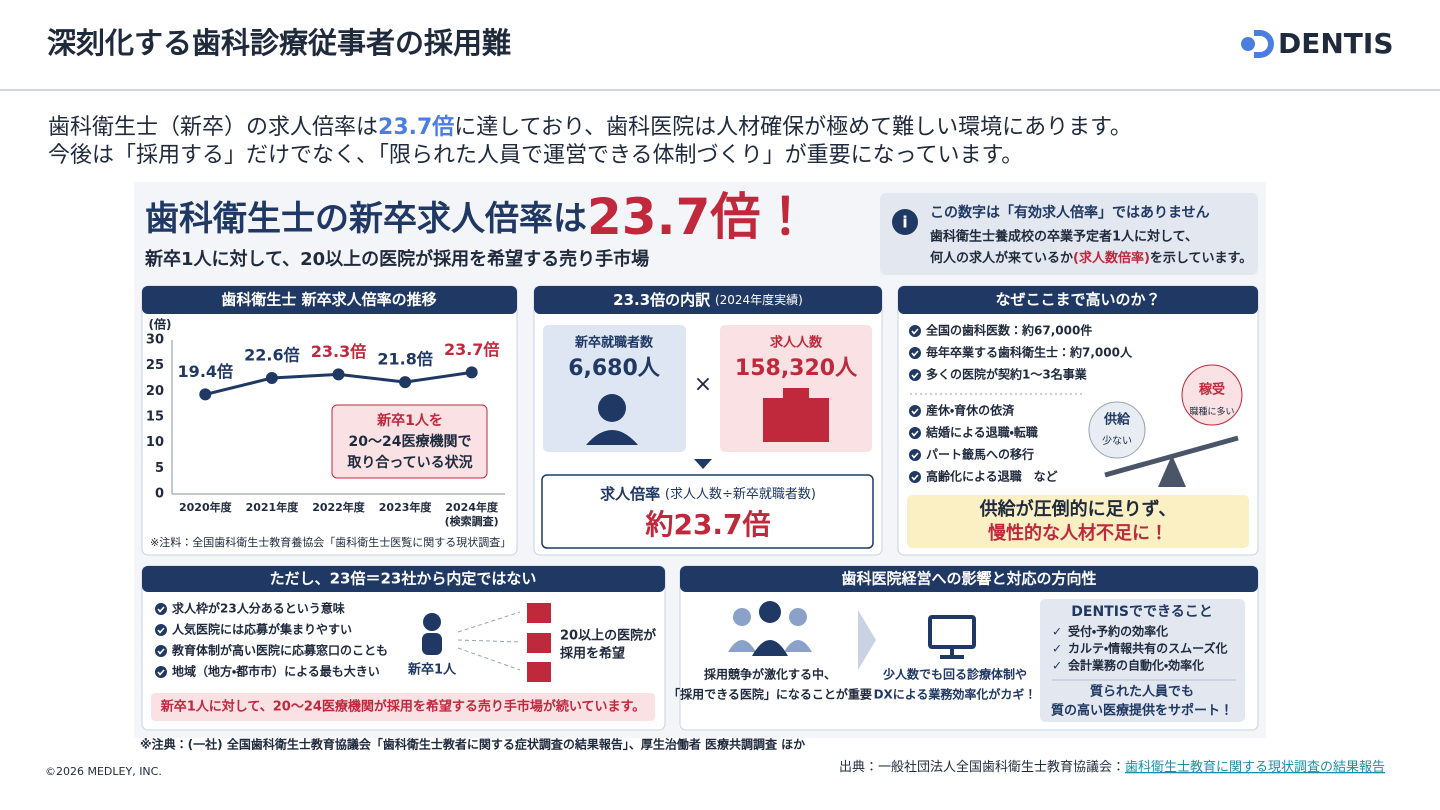 Image resolution: width=1440 pixels, height=810 pixels. Describe the element at coordinates (614, 388) in the screenshot. I see `graduates-box` at that location.